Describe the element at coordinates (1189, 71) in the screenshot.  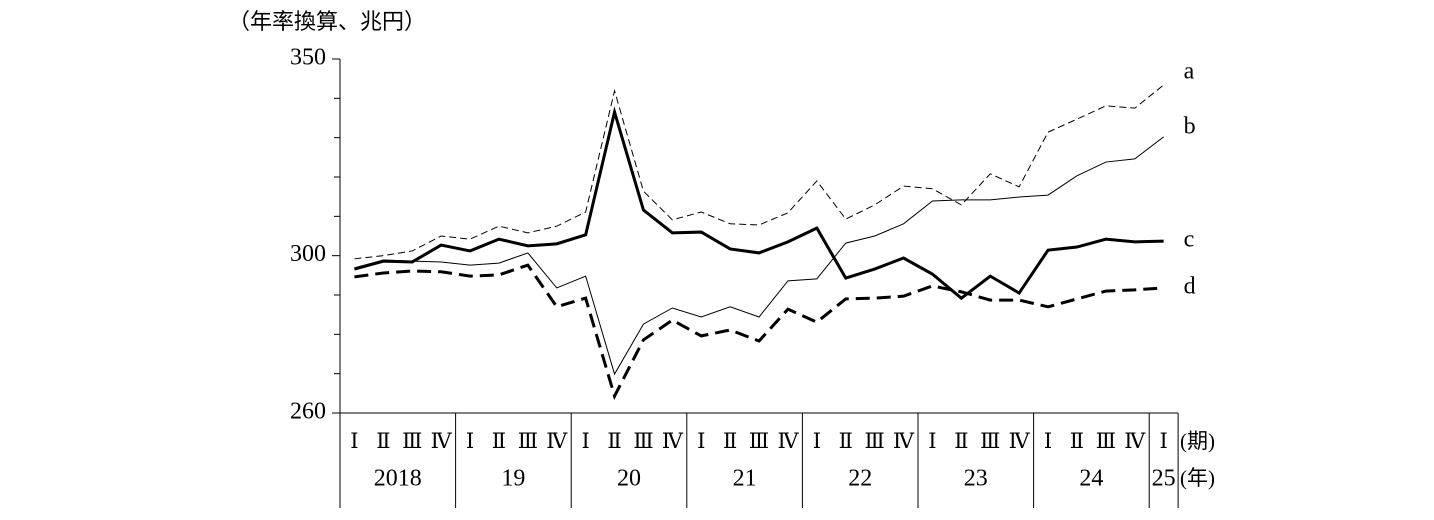
I see `series-label: a` at that location.